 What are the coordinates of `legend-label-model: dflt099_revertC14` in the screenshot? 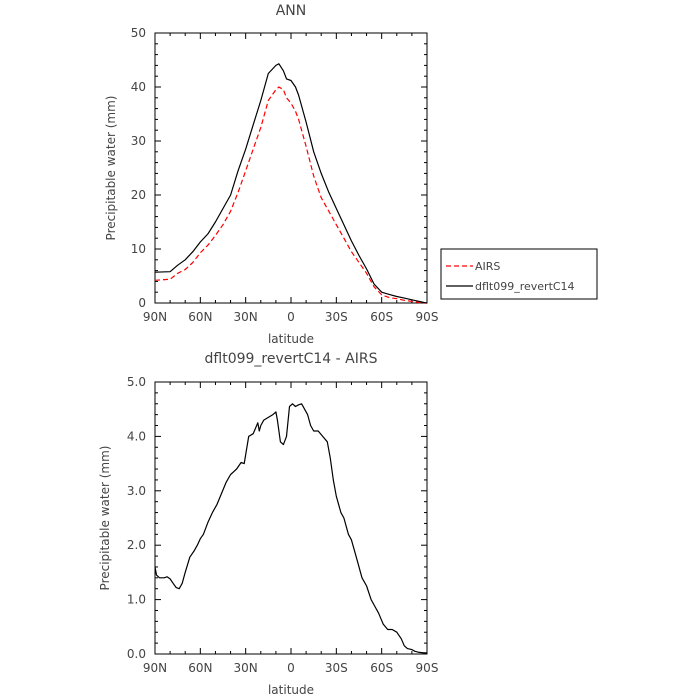 It's located at (525, 286).